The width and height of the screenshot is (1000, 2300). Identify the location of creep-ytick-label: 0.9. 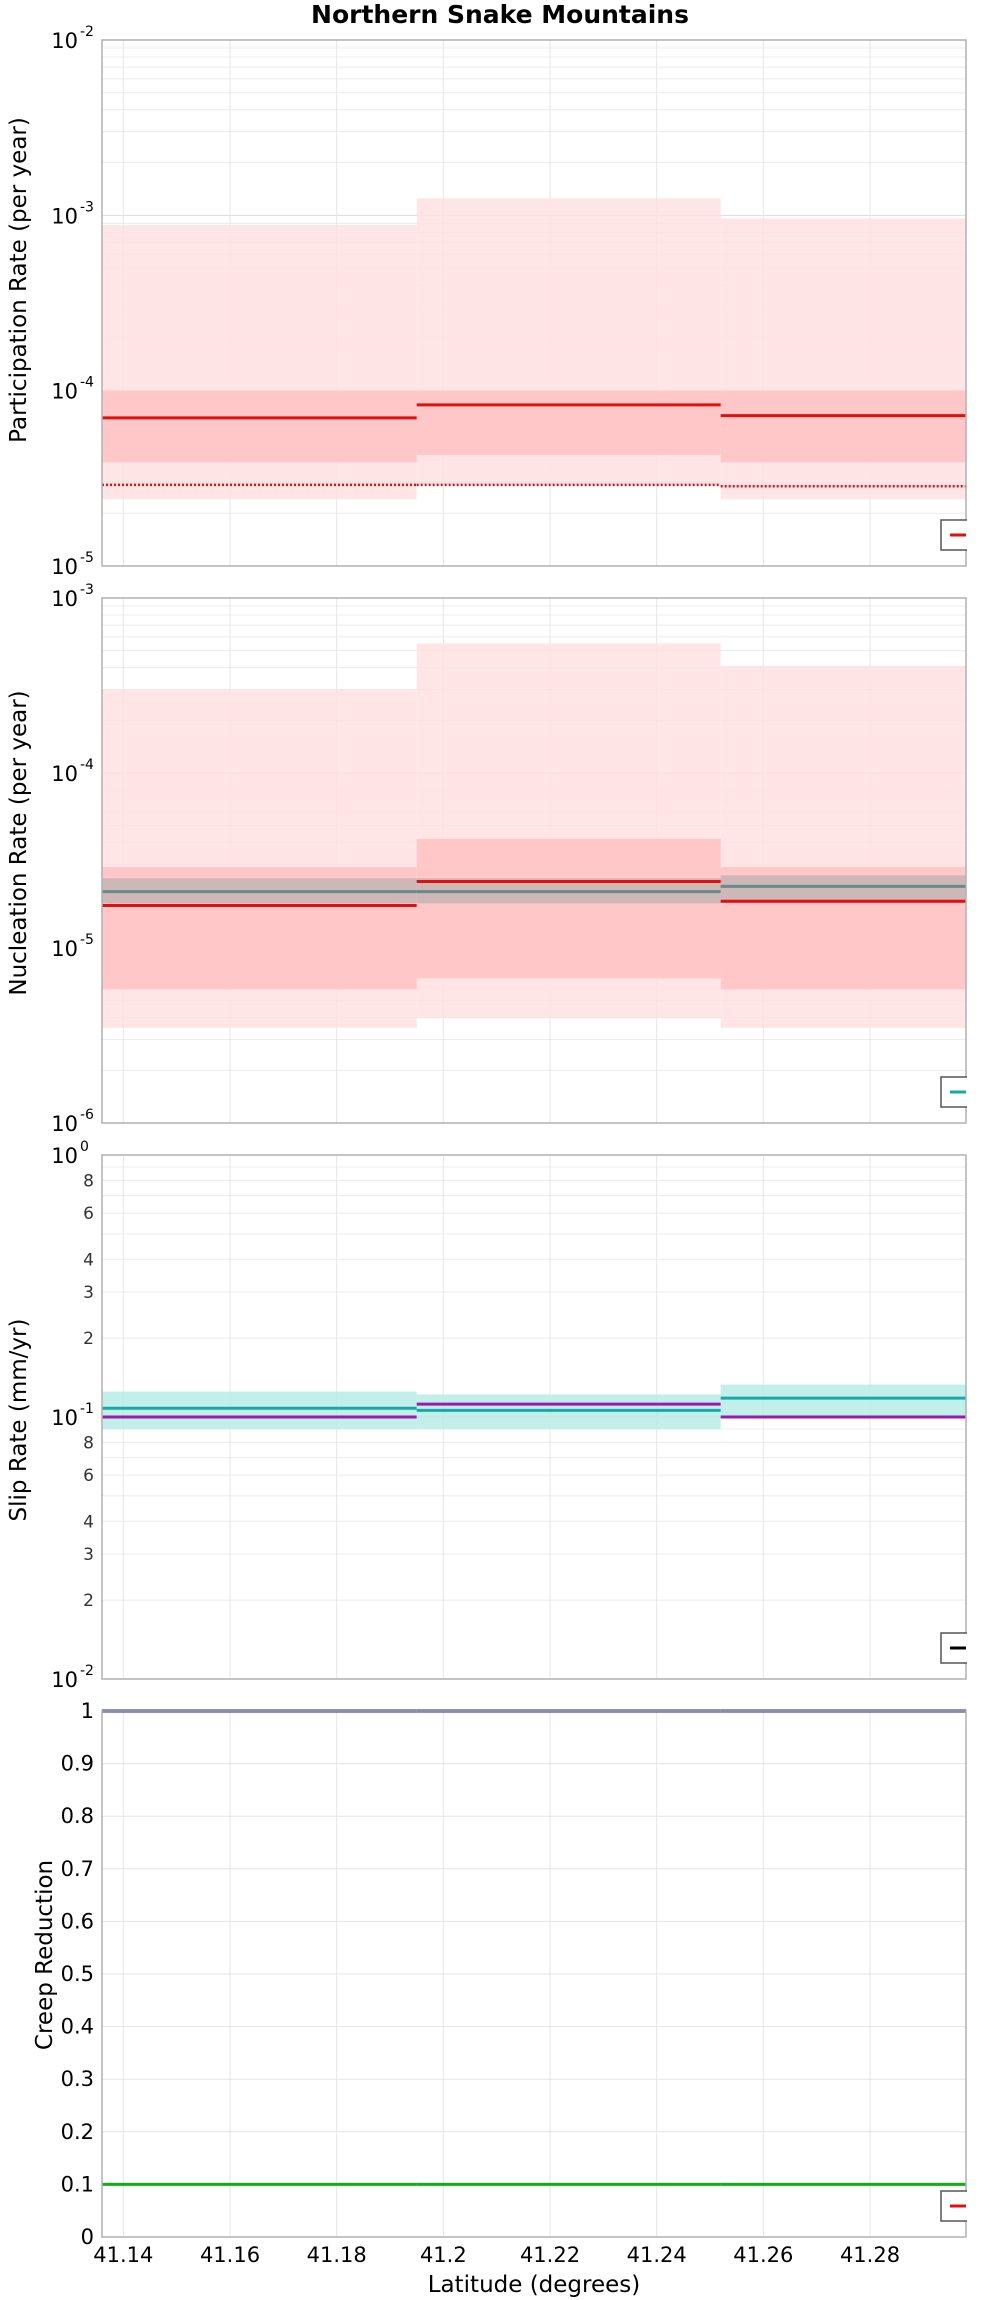
(77, 1764).